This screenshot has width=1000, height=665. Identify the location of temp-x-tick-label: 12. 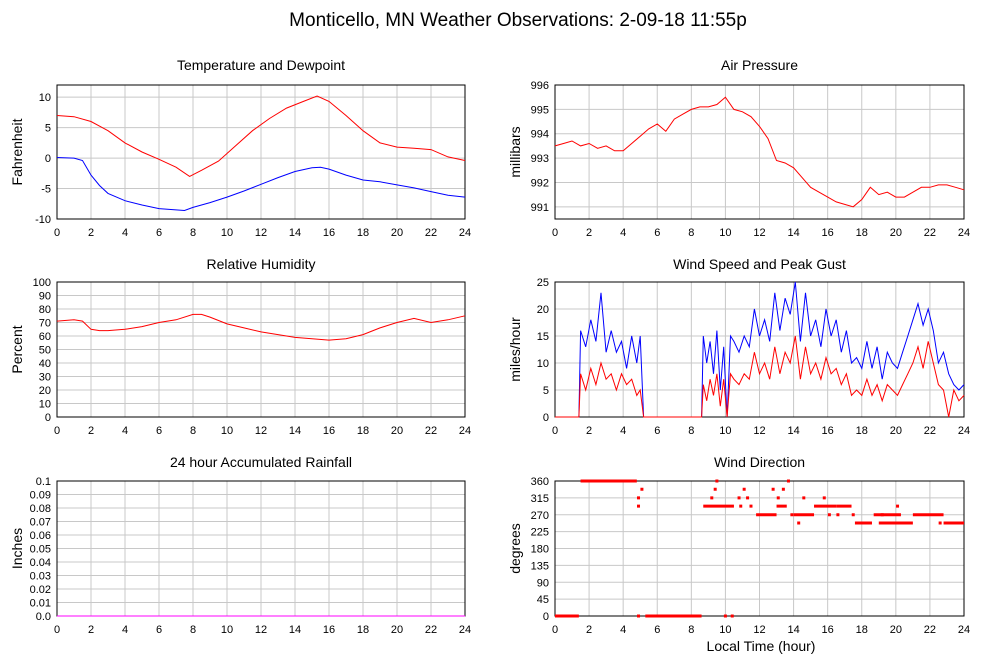
(261, 233).